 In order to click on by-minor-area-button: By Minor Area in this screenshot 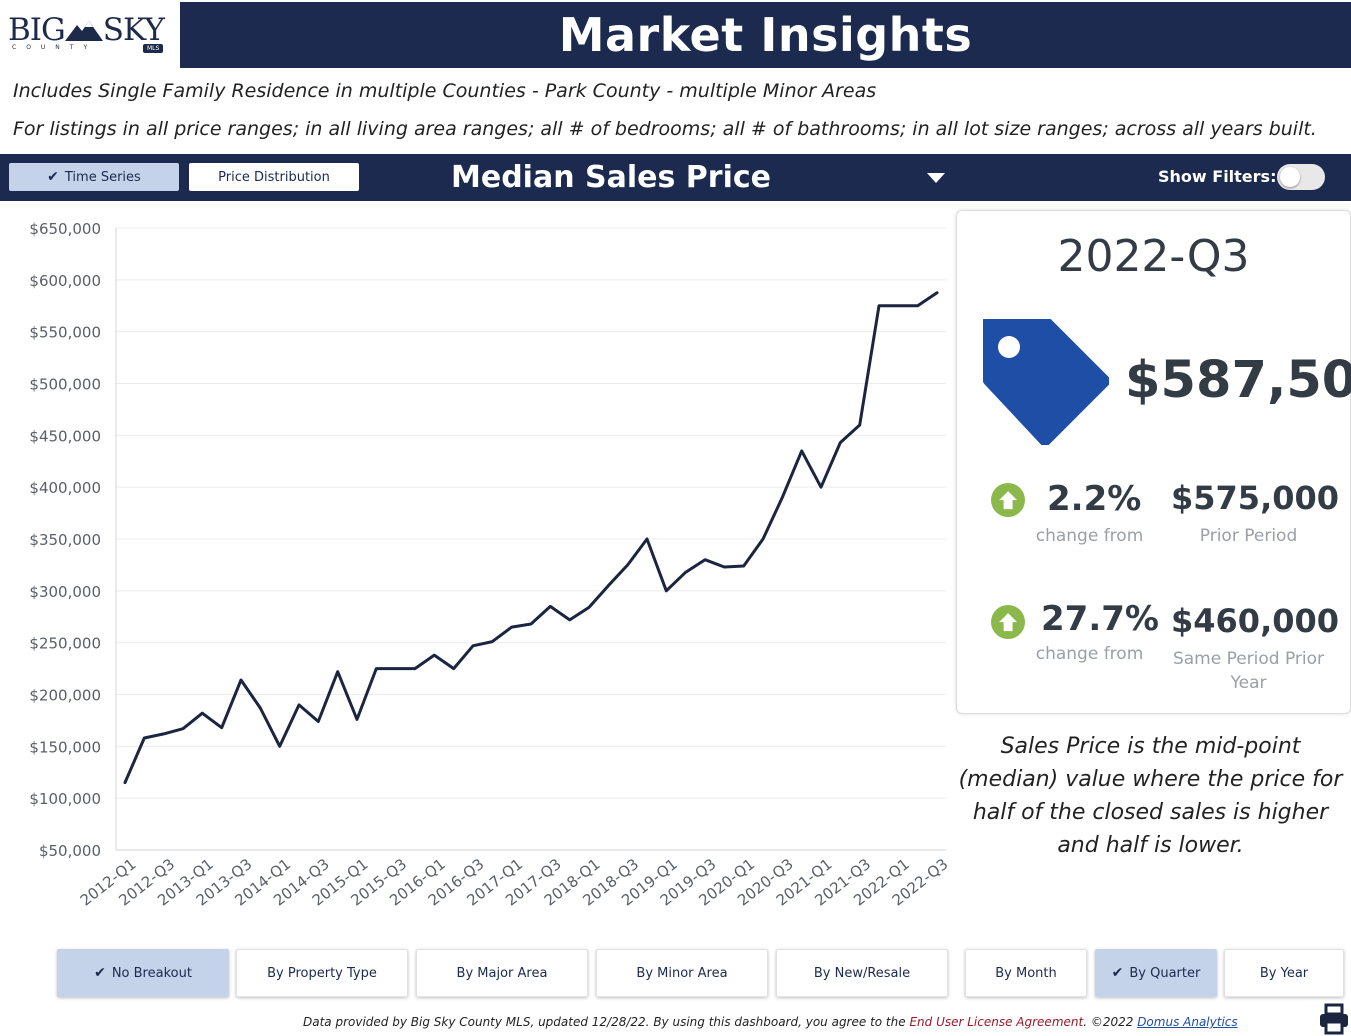, I will do `click(682, 973)`.